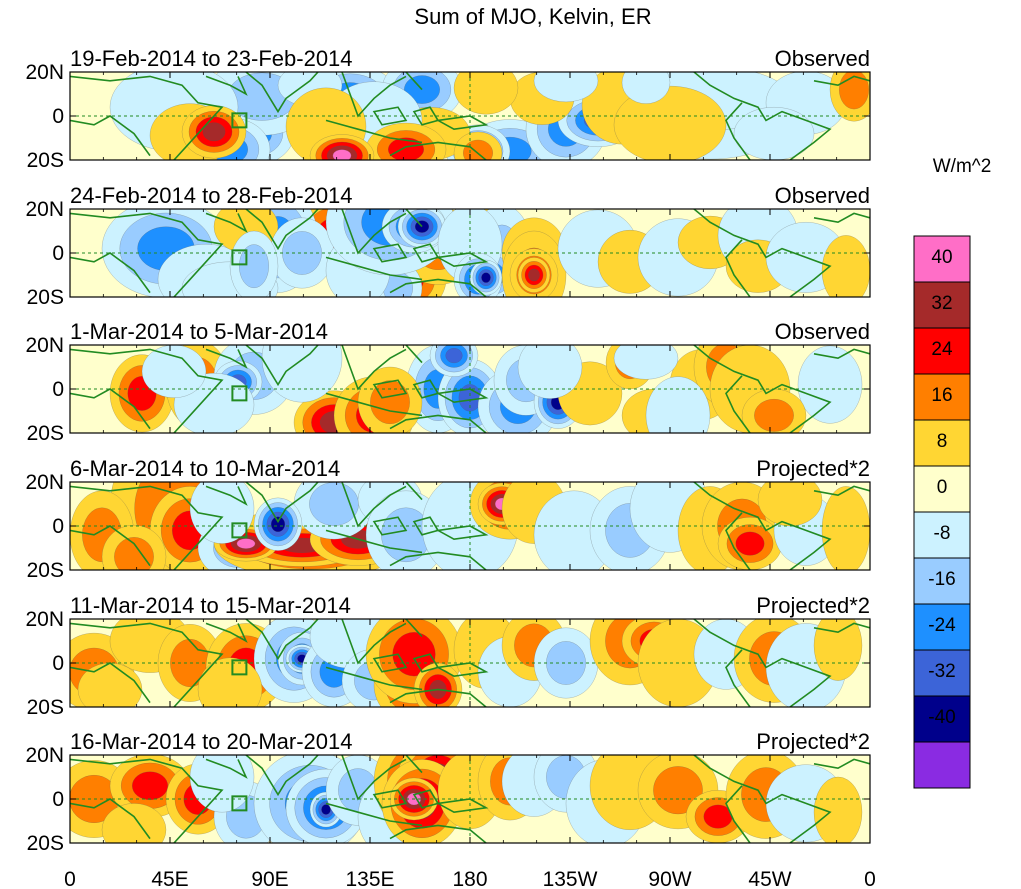 Image resolution: width=1021 pixels, height=889 pixels. What do you see at coordinates (941, 579) in the screenshot?
I see `colorbar-label: -16` at bounding box center [941, 579].